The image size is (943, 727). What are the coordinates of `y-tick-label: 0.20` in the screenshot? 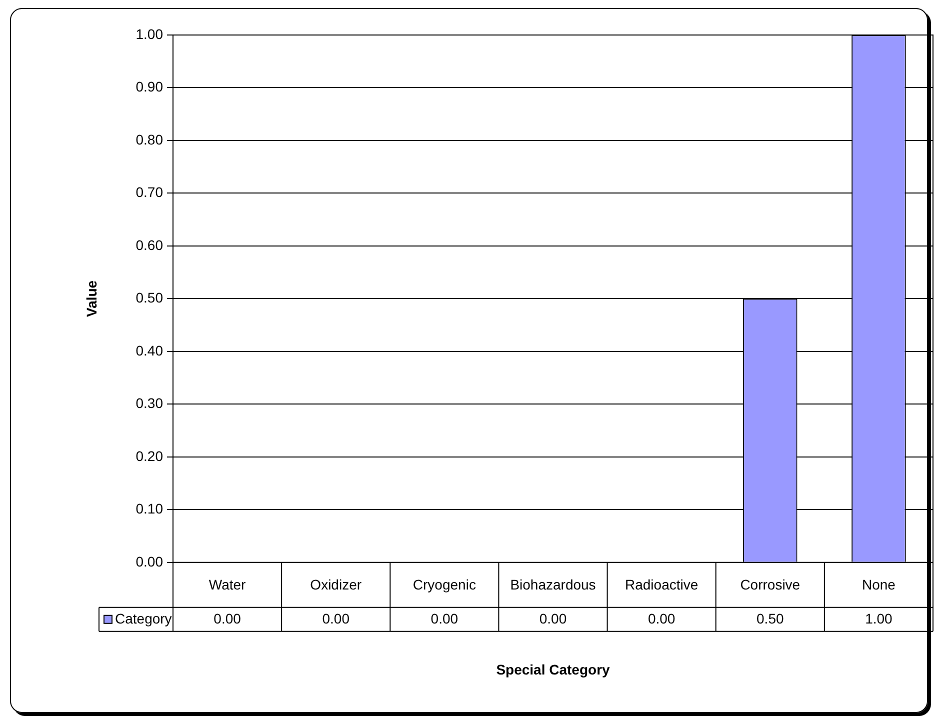 It's located at (150, 456).